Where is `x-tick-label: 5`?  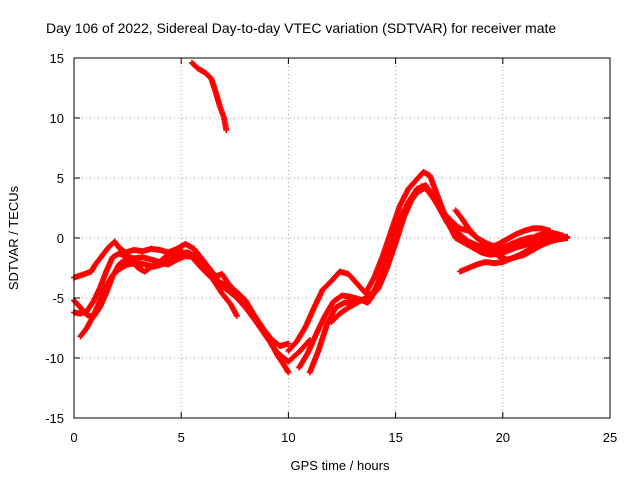 x-tick-label: 5 is located at coordinates (181, 437).